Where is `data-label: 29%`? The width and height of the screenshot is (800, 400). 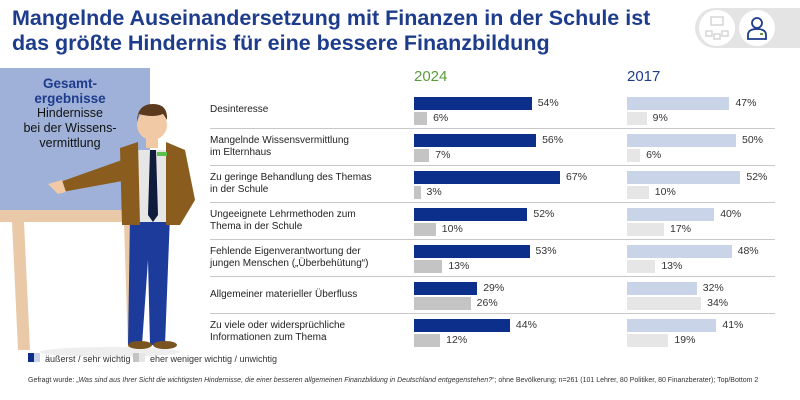 data-label: 29% is located at coordinates (494, 288).